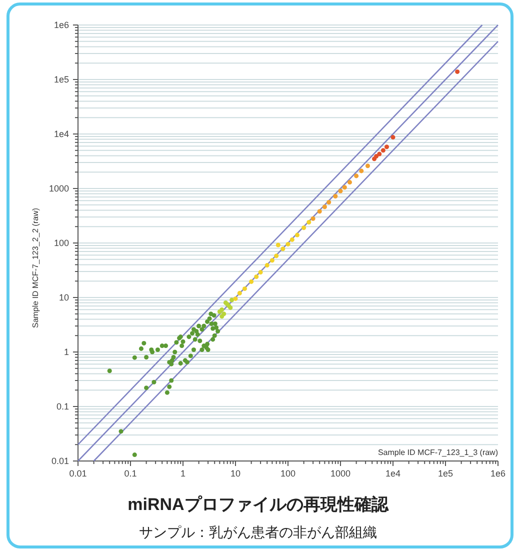  I want to click on x-axis-title: Sample ID MCF-7_123_1_3 (raw), so click(438, 452).